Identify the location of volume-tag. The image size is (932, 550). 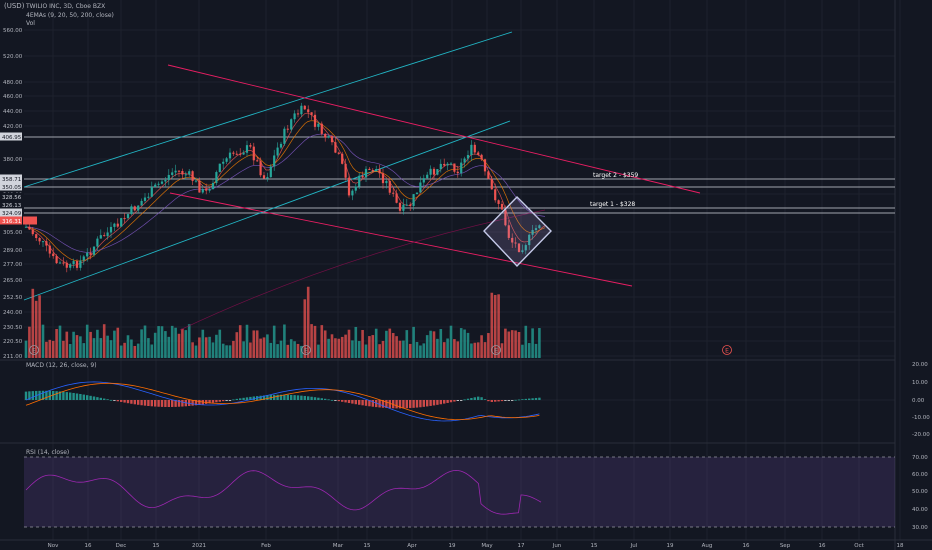
(30, 220).